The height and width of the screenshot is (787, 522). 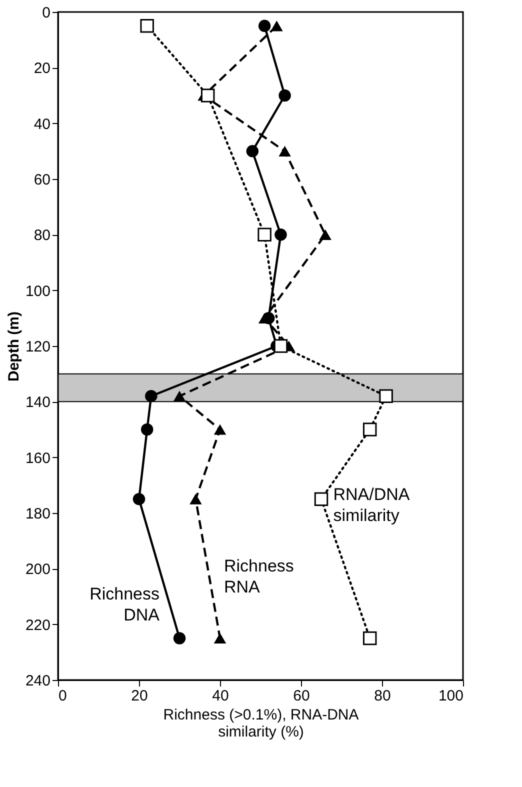 I want to click on x-tick-label: 100, so click(x=451, y=696).